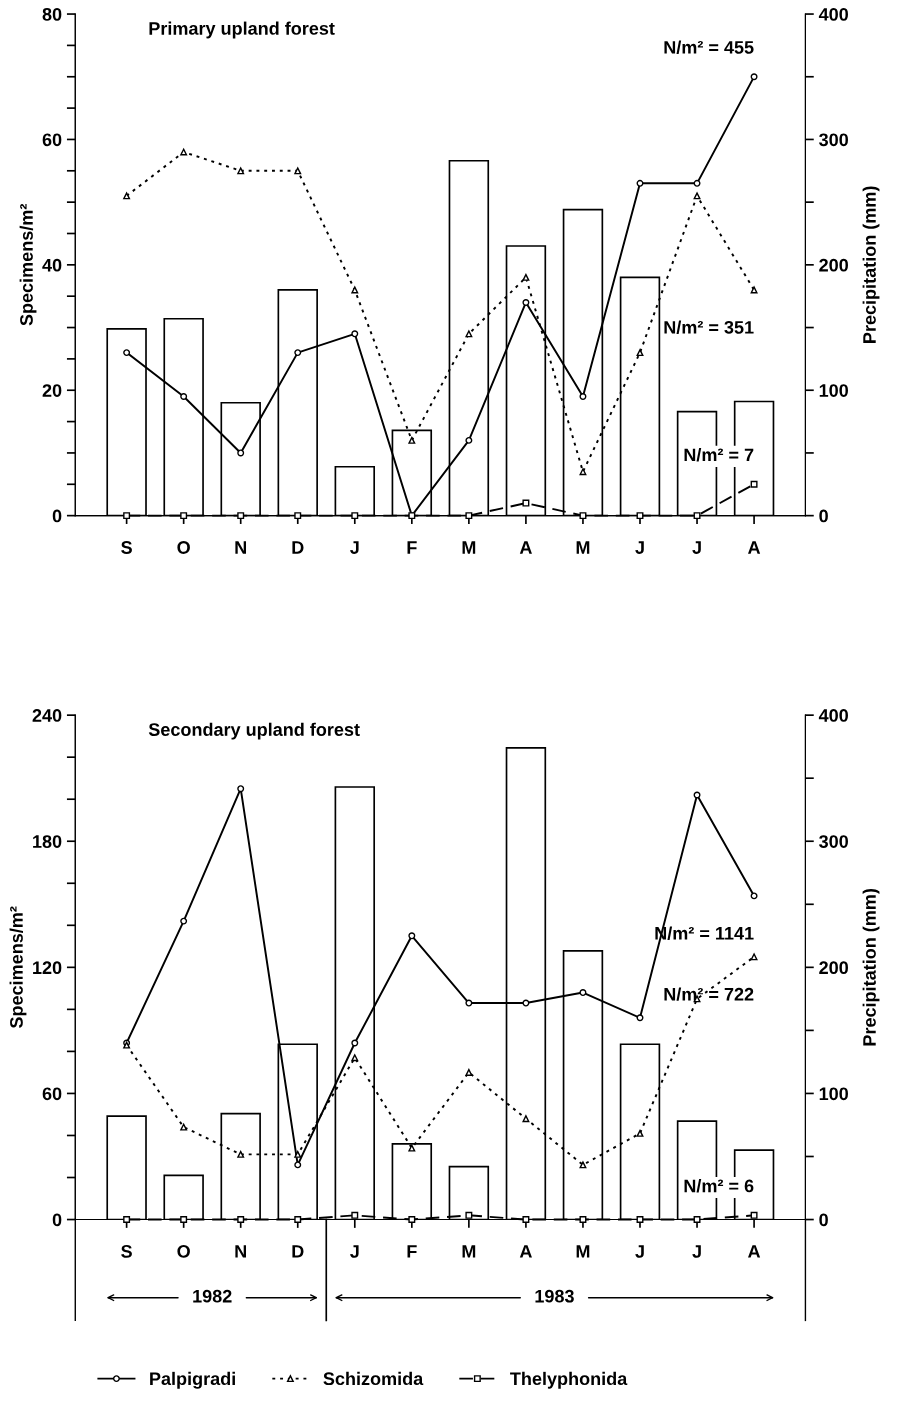  I want to click on y-tick-label: 60, so click(52, 140).